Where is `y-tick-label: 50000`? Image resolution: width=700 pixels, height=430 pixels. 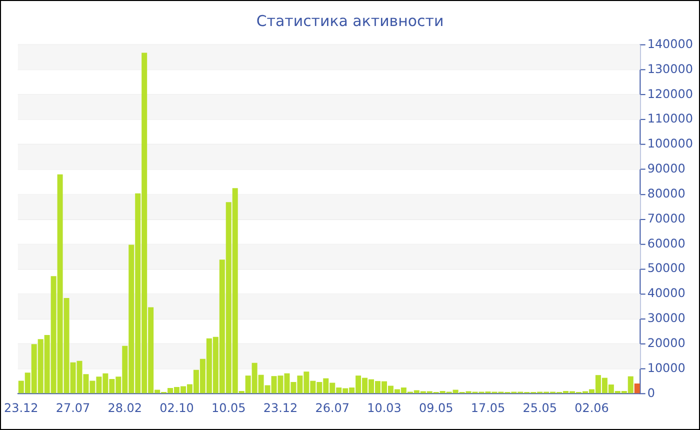 y-tick-label: 50000 is located at coordinates (666, 268).